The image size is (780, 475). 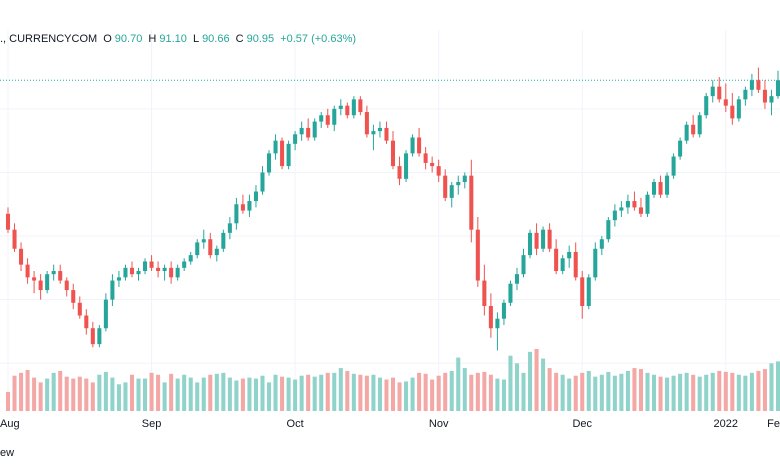 I want to click on x-tick-label: Nov, so click(x=439, y=424).